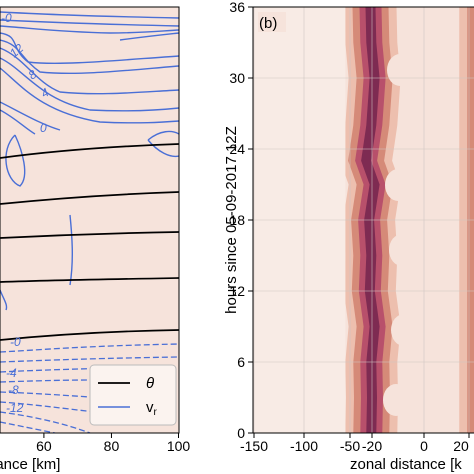  I want to click on panel-b-label: (b), so click(268, 23).